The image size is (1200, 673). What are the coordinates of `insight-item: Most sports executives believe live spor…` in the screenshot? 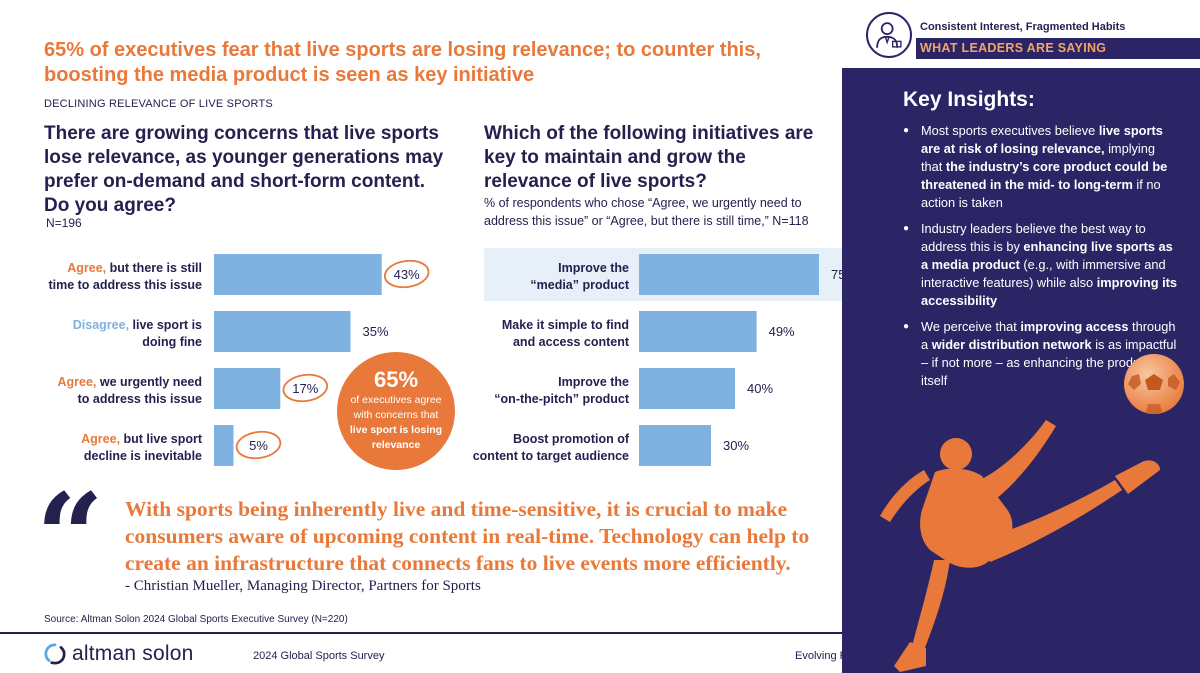 It's located at (1040, 167).